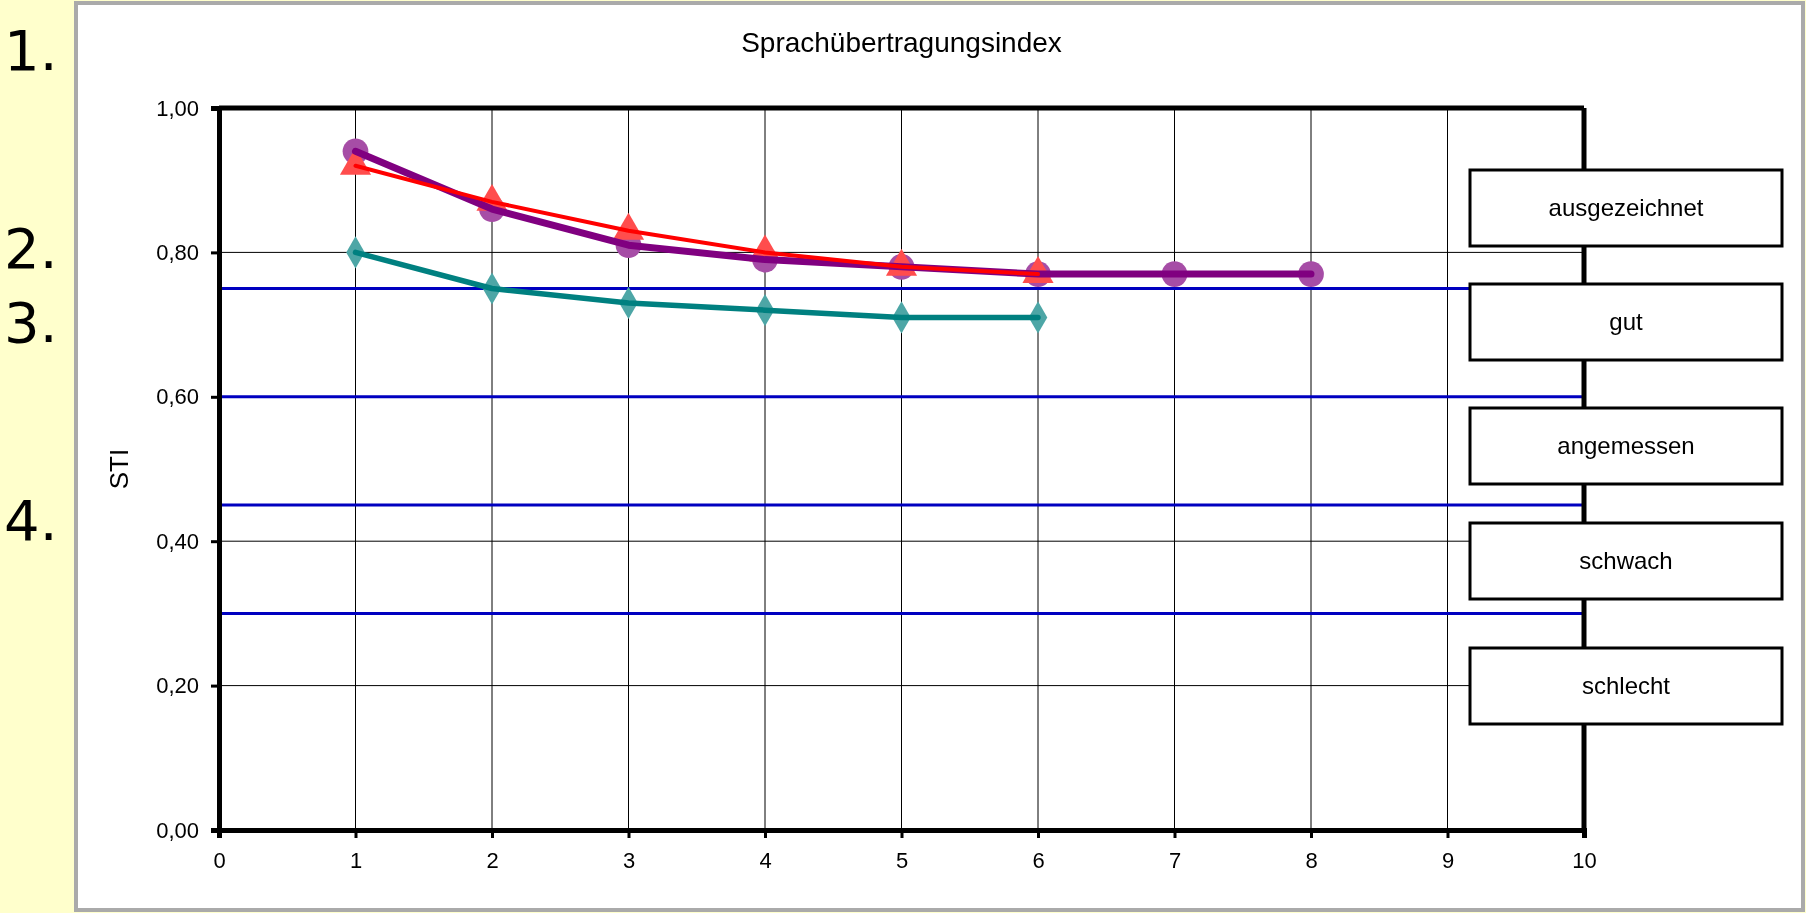  Describe the element at coordinates (177, 252) in the screenshot. I see `y-tick-label: 0,80` at that location.